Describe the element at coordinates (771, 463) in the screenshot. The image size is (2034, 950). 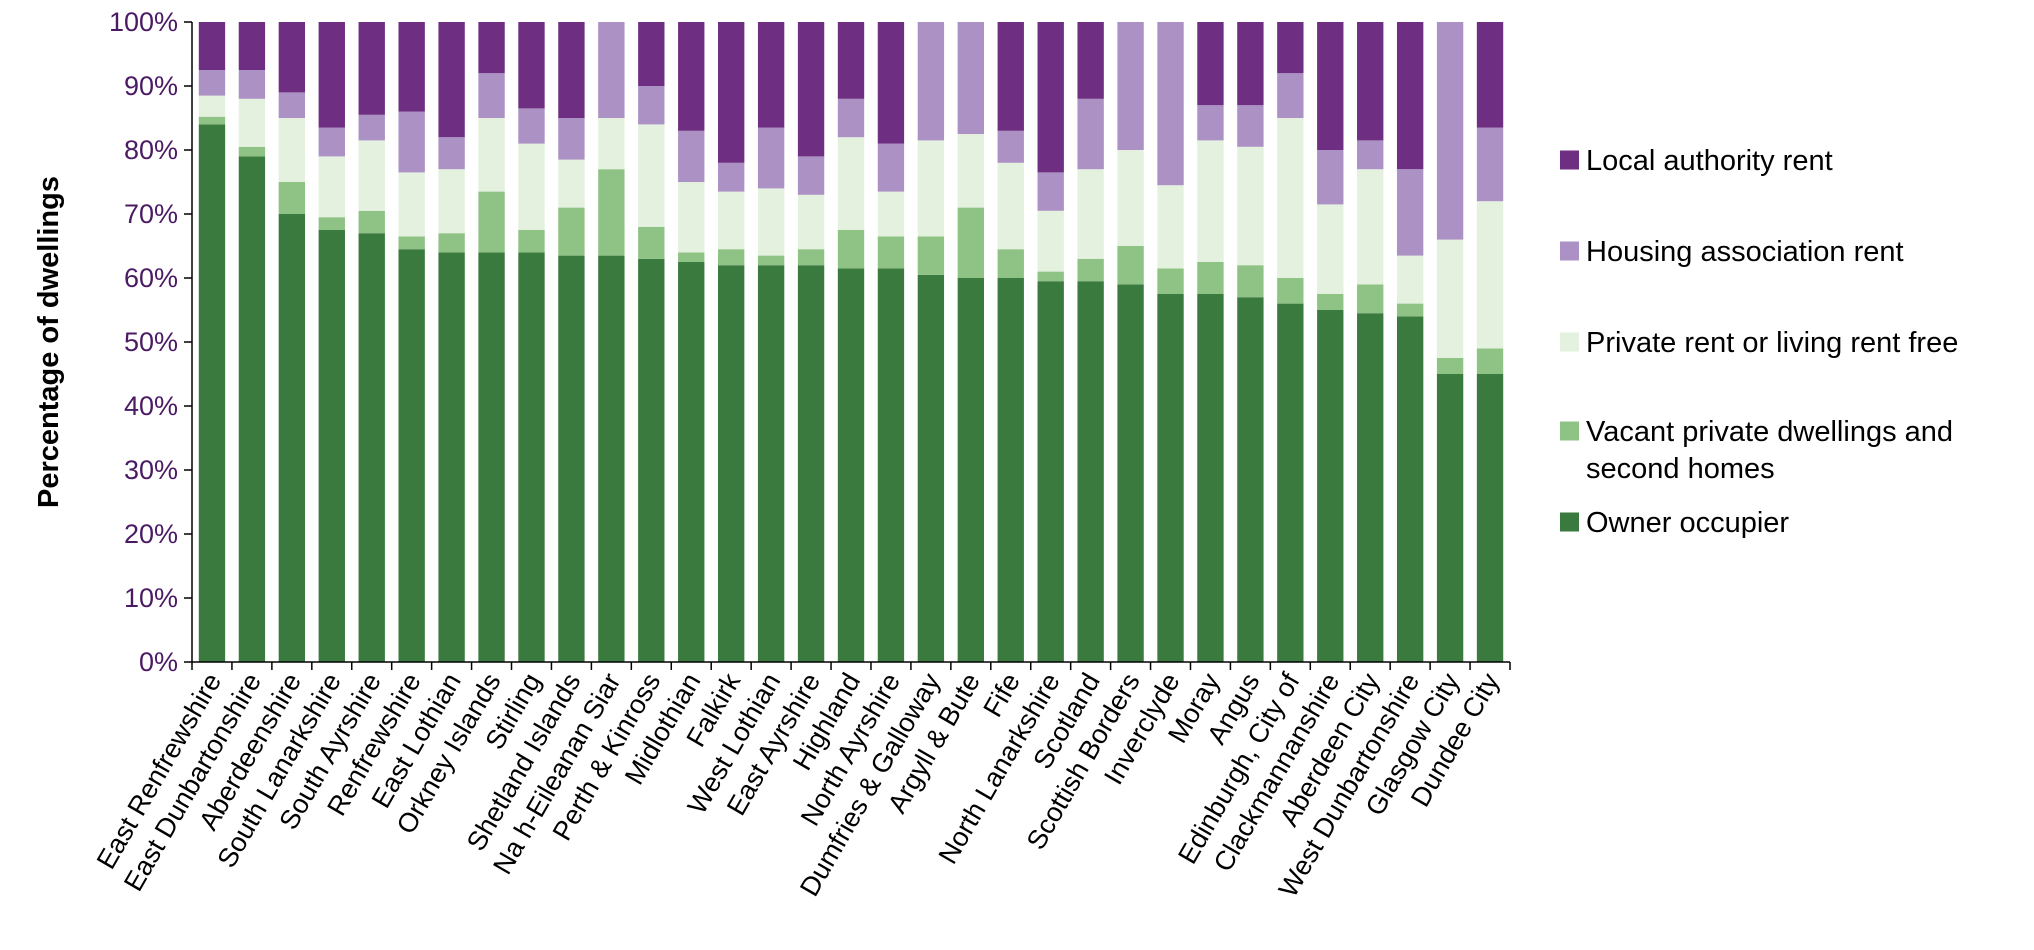
I see `bar-owner-occupier-west-lothian` at that location.